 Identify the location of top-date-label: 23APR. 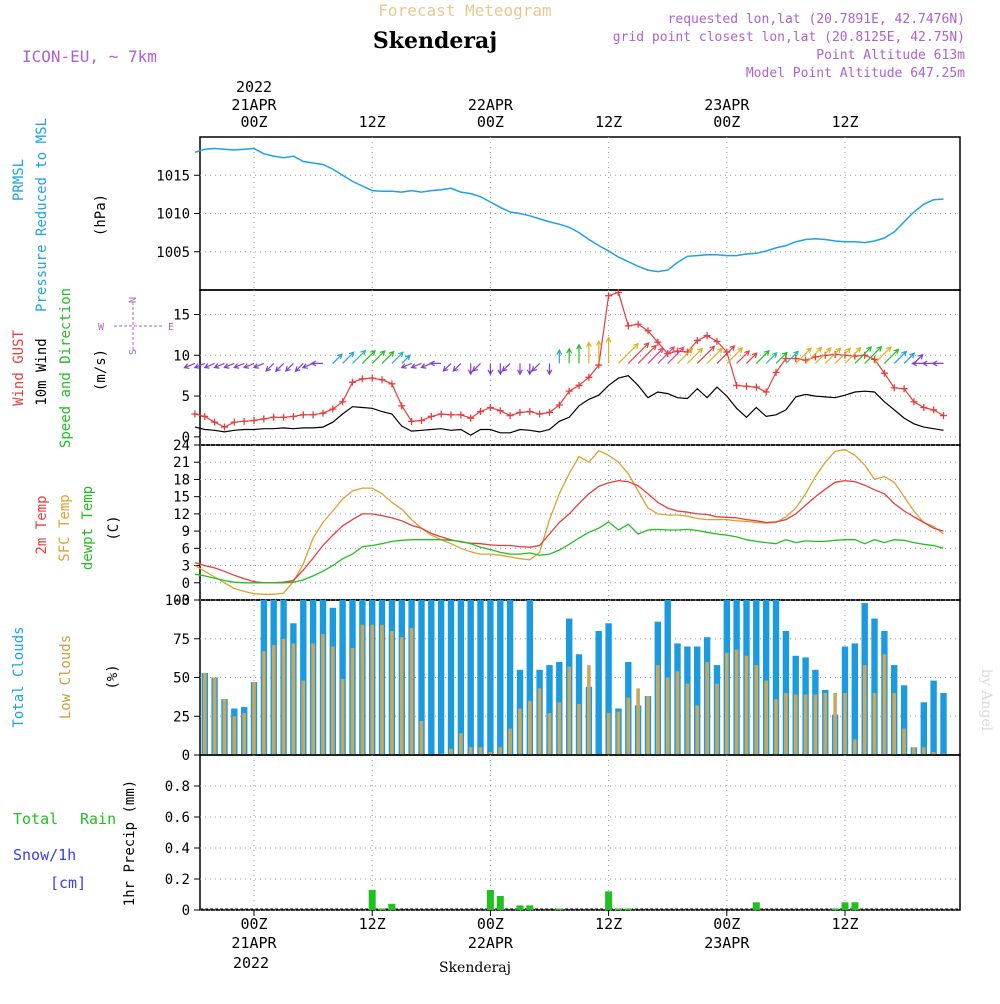
(727, 105).